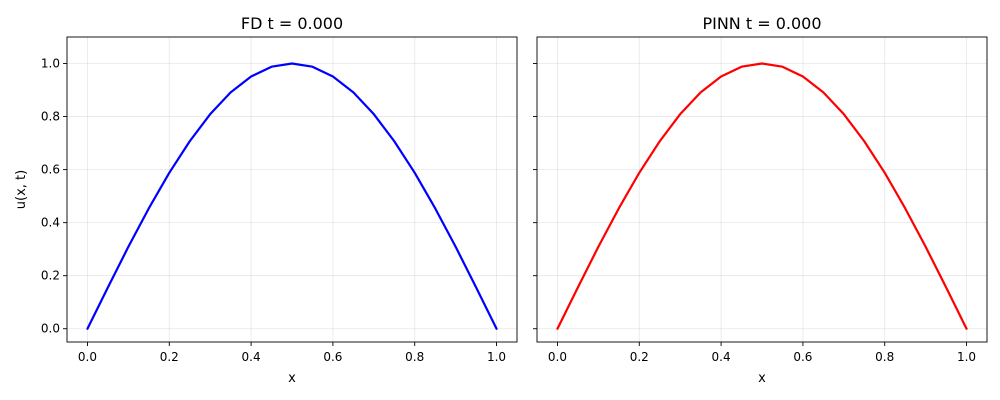 This screenshot has height=400, width=1000. Describe the element at coordinates (50, 223) in the screenshot. I see `y-tick-label: 0.4` at that location.